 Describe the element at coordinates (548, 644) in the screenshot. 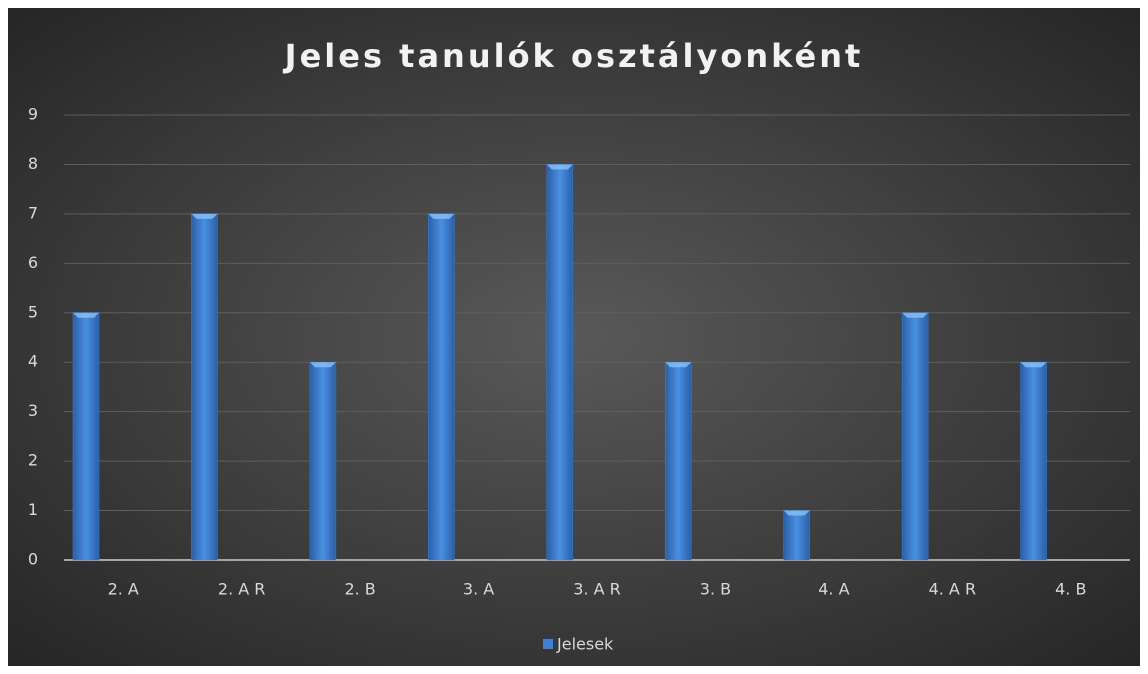

I see `legend-swatch` at that location.